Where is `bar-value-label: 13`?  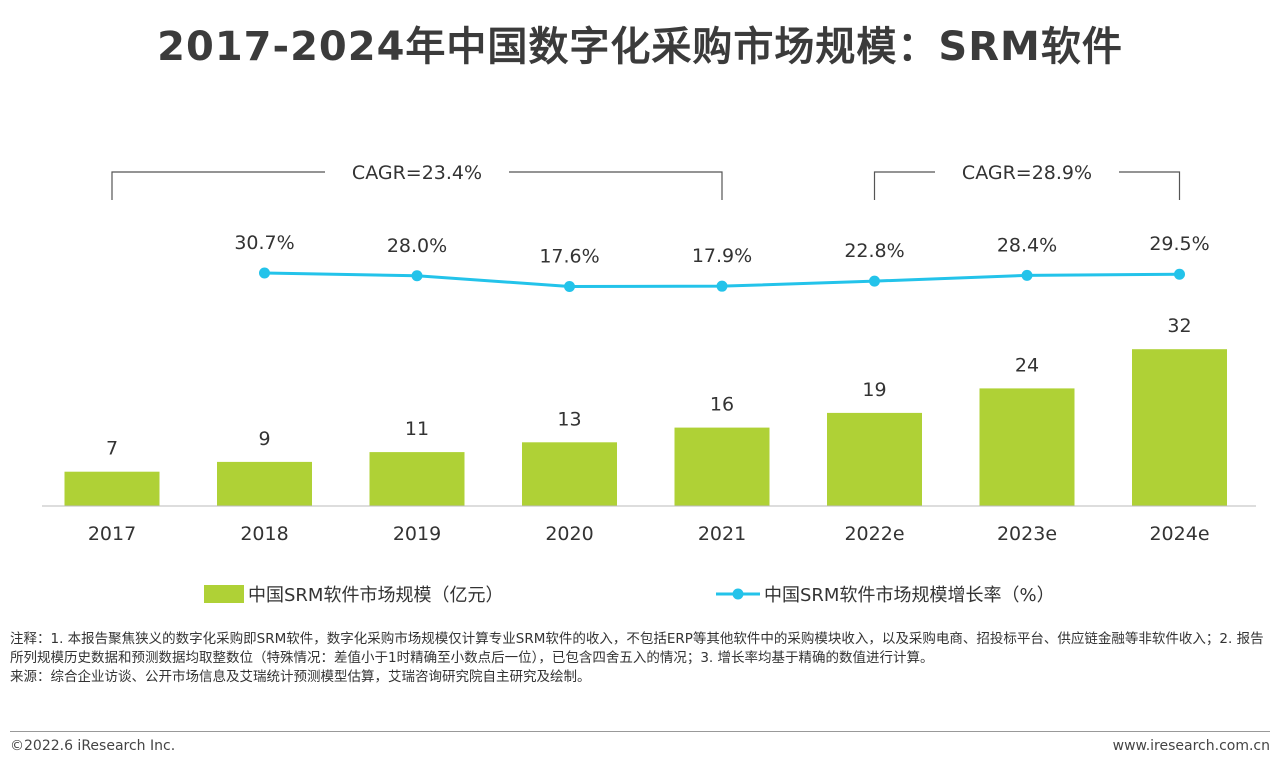
bar-value-label: 13 is located at coordinates (569, 419).